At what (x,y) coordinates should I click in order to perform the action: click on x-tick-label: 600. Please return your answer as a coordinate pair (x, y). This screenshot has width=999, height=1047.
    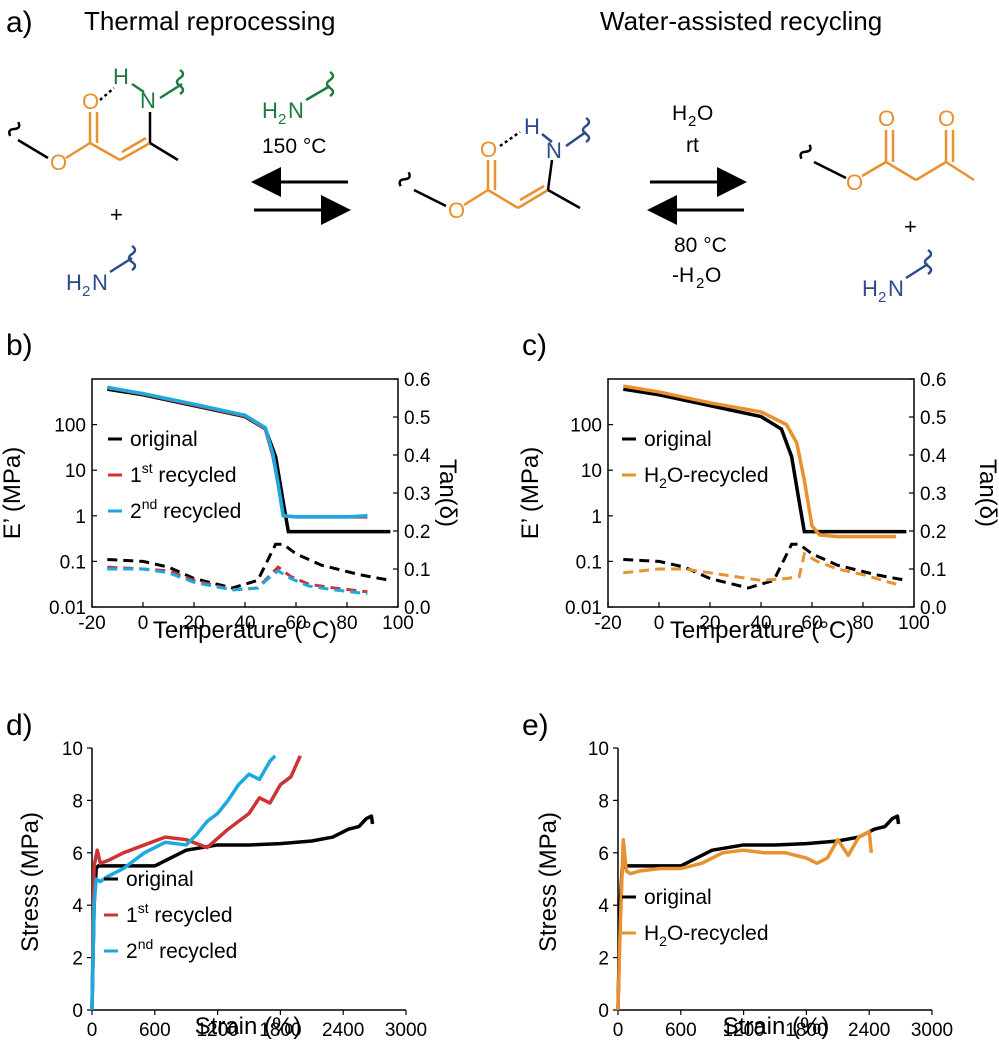
    Looking at the image, I should click on (681, 1030).